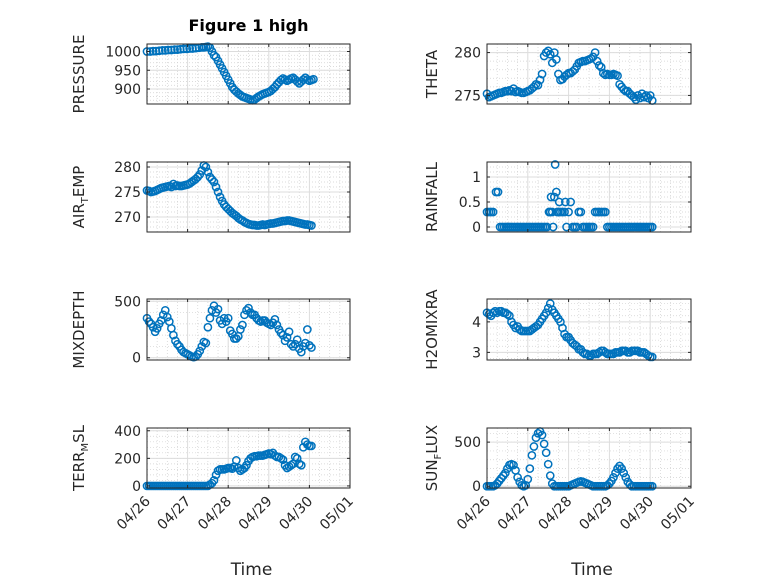  Describe the element at coordinates (591, 570) in the screenshot. I see `x-axis-label: Time` at that location.